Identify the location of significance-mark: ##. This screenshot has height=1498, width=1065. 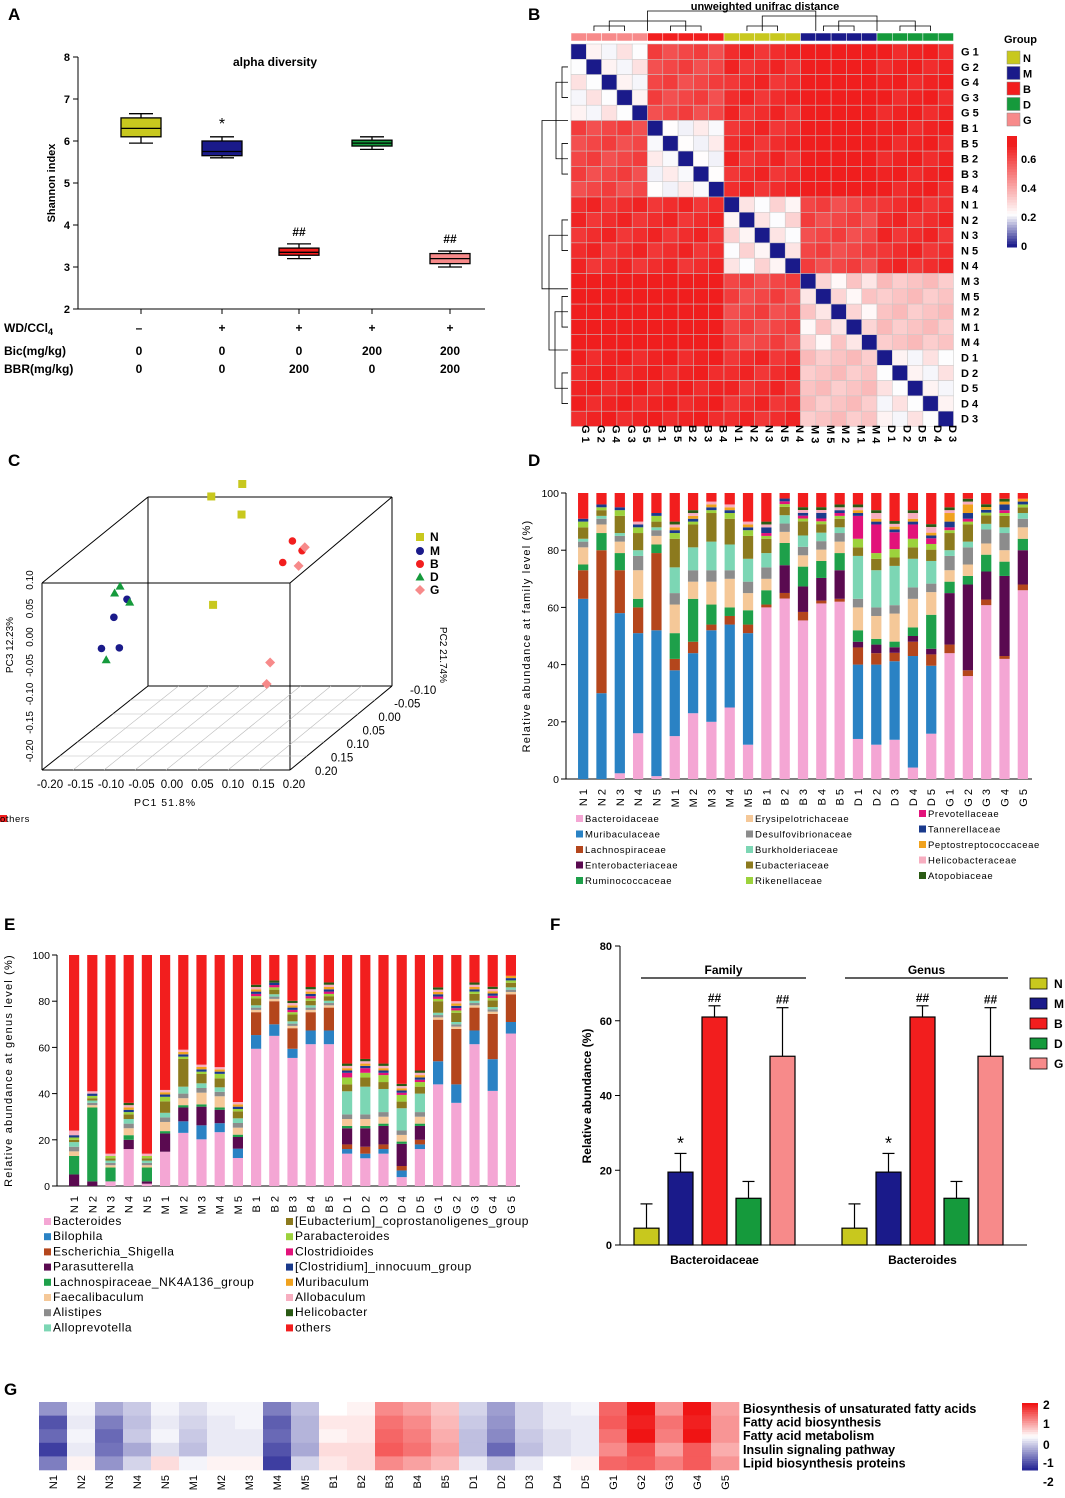
(991, 1000).